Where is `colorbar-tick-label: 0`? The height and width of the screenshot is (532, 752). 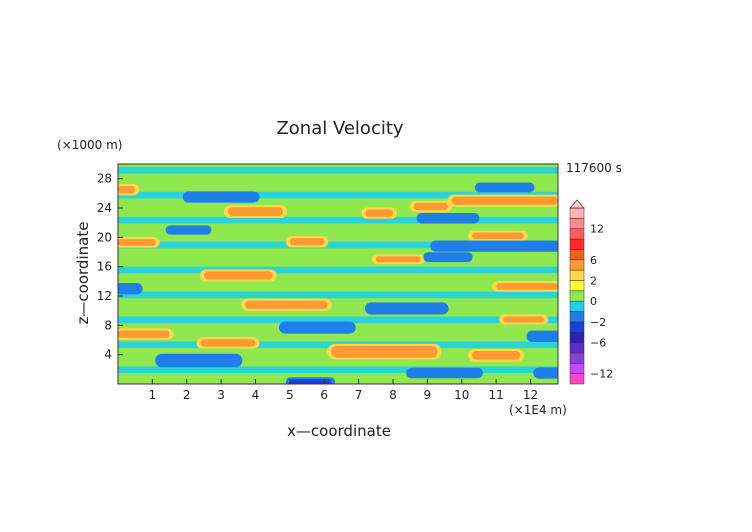
colorbar-tick-label: 0 is located at coordinates (593, 301).